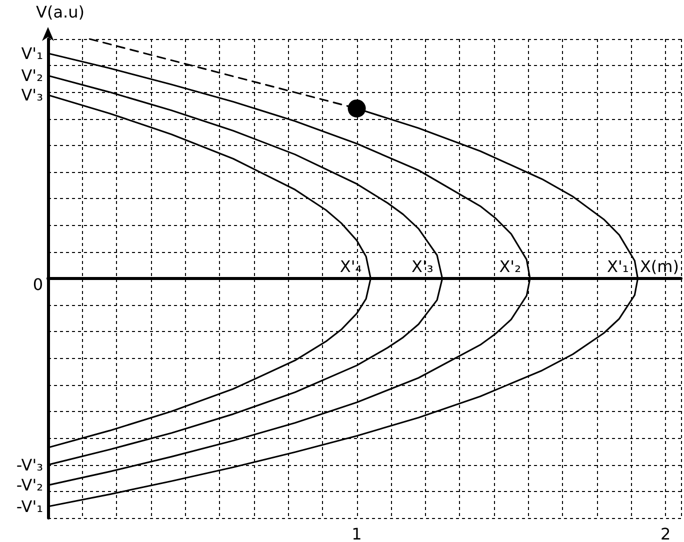 Image resolution: width=684 pixels, height=542 pixels. Describe the element at coordinates (29, 464) in the screenshot. I see `annotation: -V'₃` at that location.